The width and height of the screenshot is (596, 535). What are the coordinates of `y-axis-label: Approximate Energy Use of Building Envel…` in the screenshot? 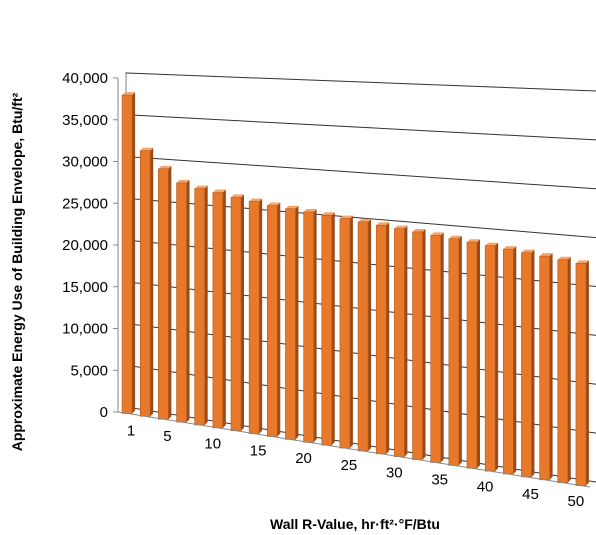 It's located at (17, 271).